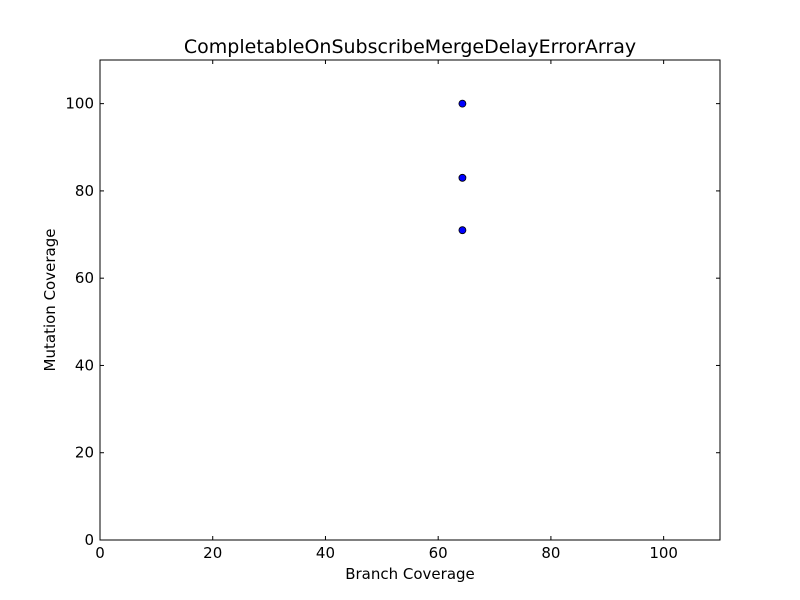 The width and height of the screenshot is (800, 600). What do you see at coordinates (325, 553) in the screenshot?
I see `x-tick-label: 40` at bounding box center [325, 553].